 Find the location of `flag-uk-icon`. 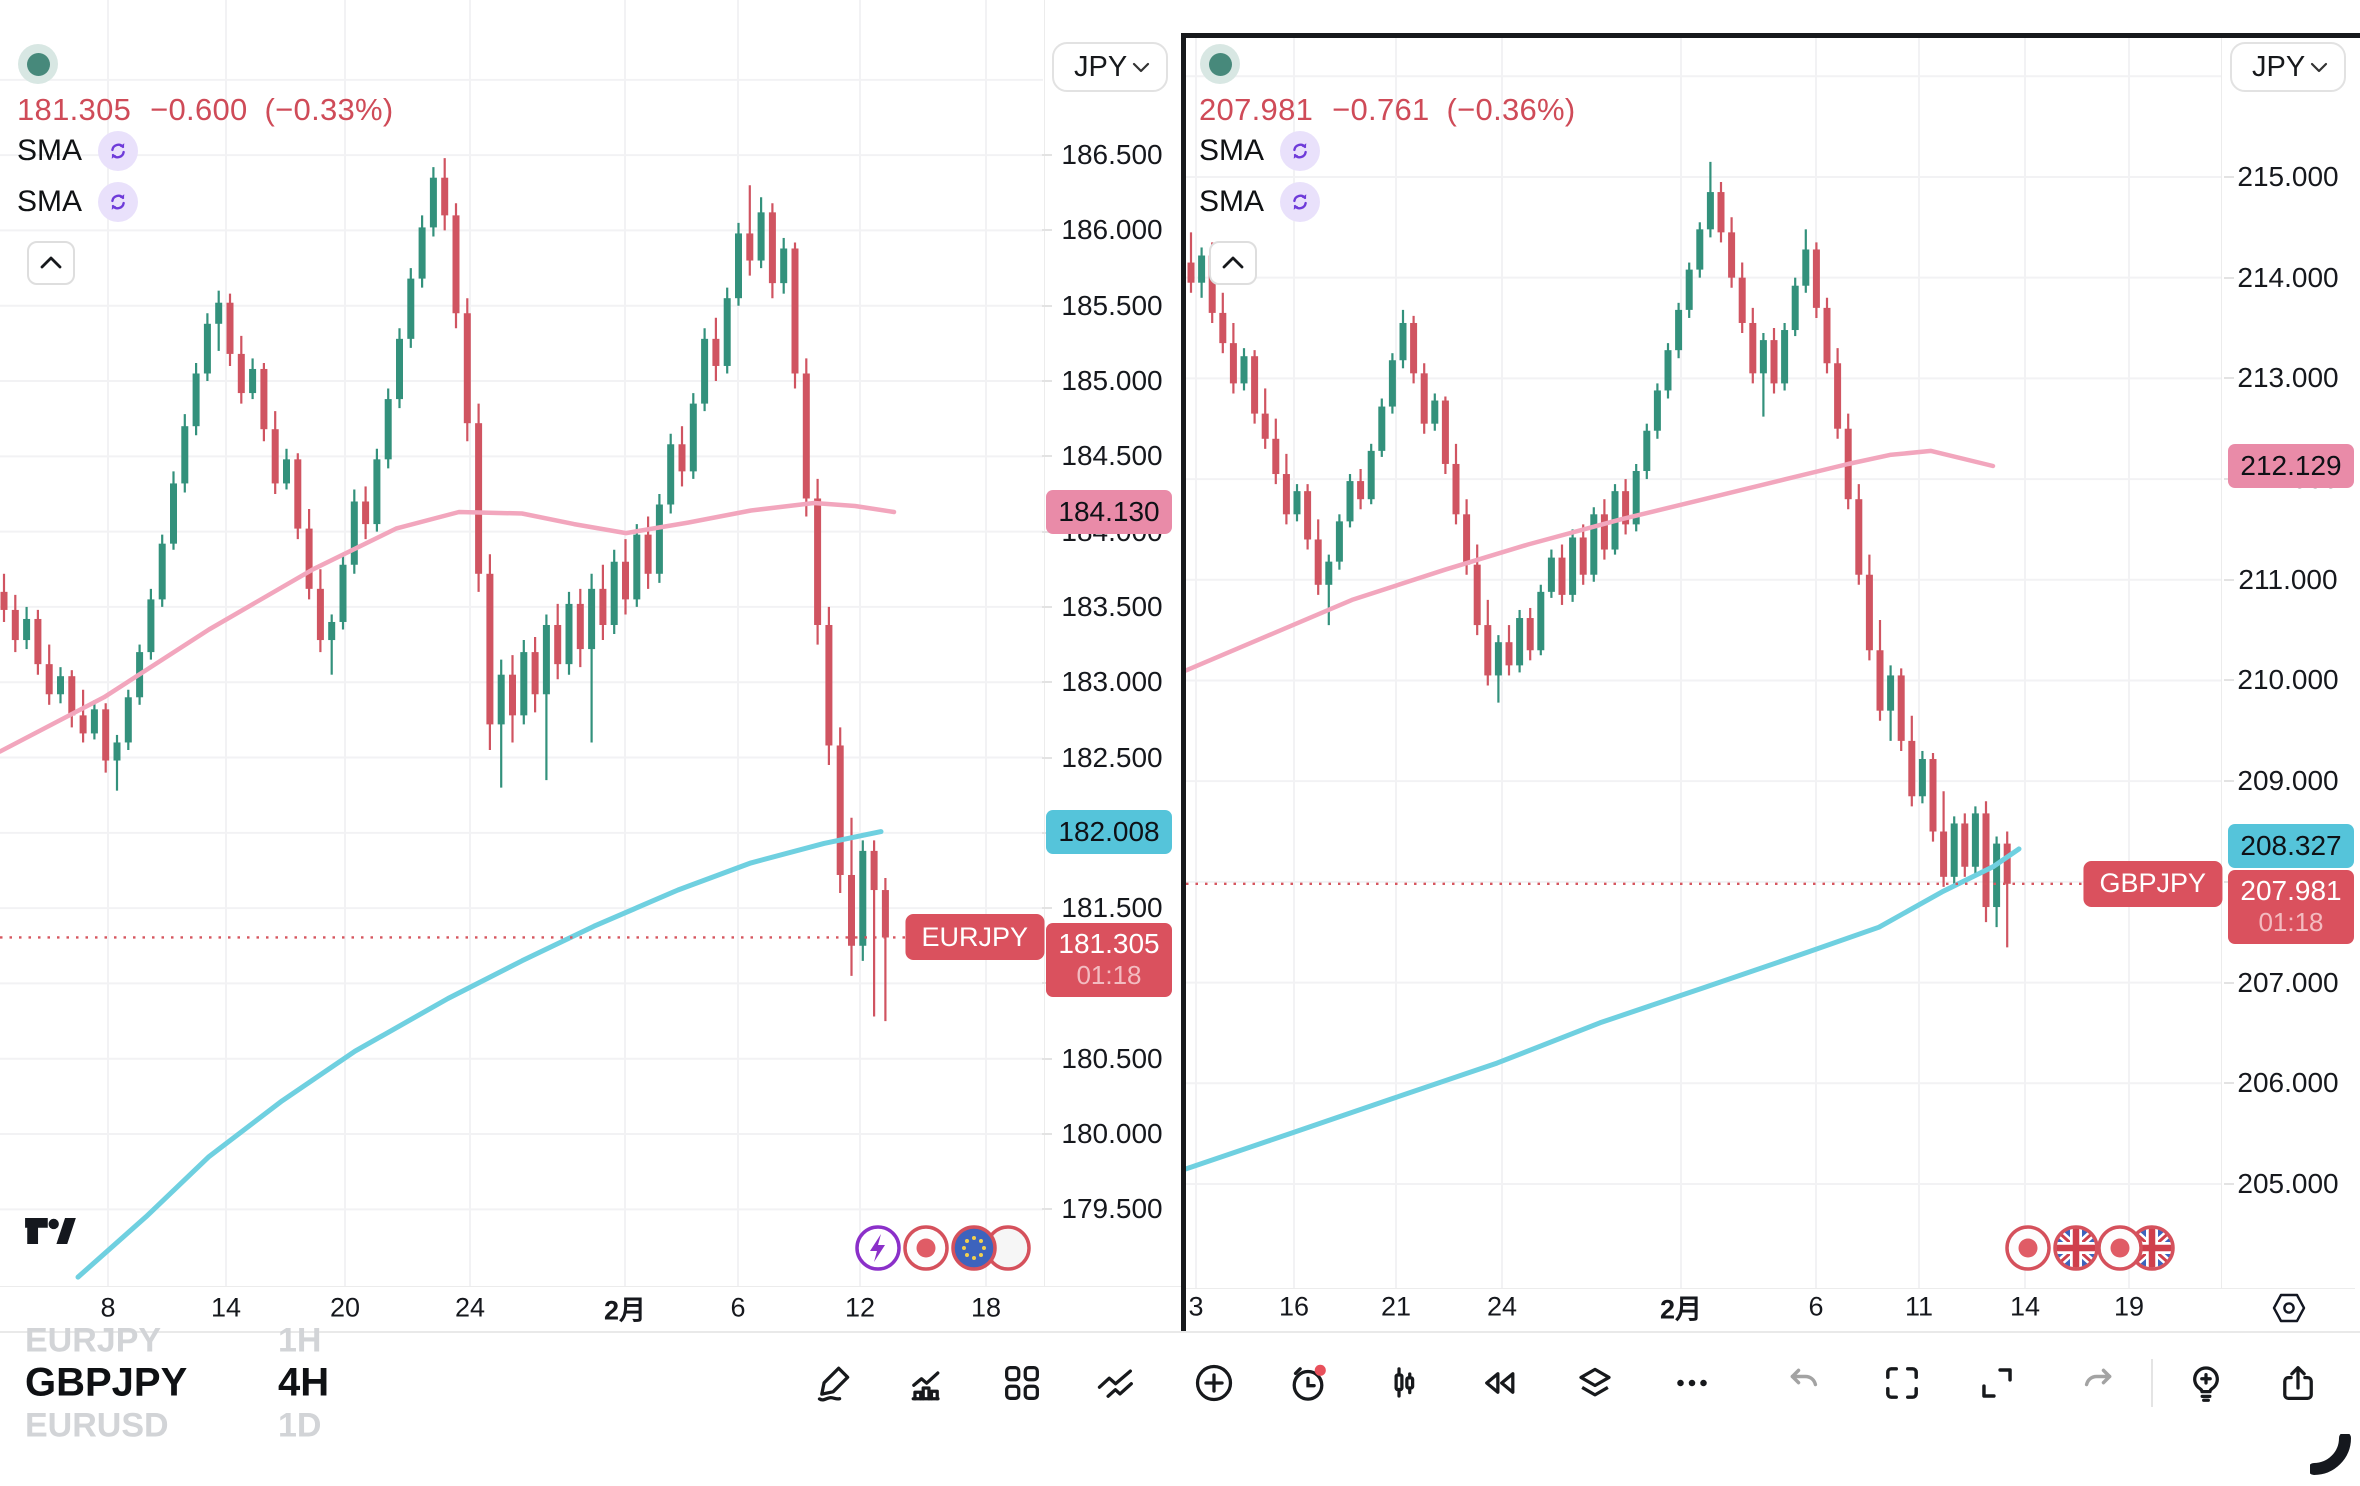

flag-uk-icon is located at coordinates (2076, 1248).